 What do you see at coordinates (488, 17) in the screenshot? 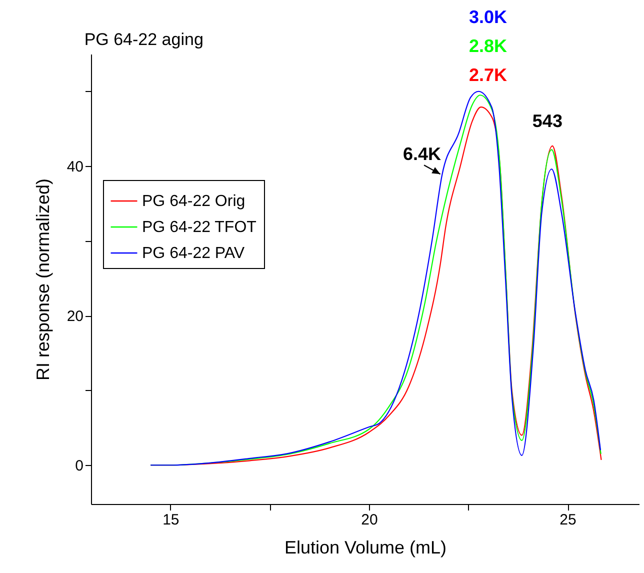
I see `text: 3.0K` at bounding box center [488, 17].